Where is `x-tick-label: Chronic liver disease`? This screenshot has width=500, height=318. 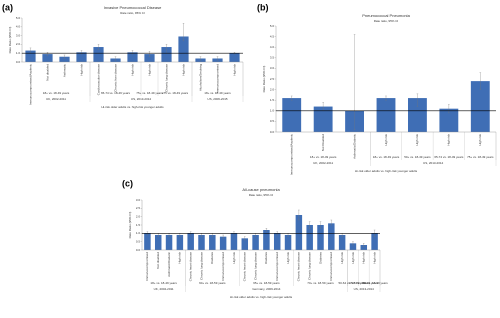 x-tick-label: Chronic liver disease is located at coordinates (115, 78).